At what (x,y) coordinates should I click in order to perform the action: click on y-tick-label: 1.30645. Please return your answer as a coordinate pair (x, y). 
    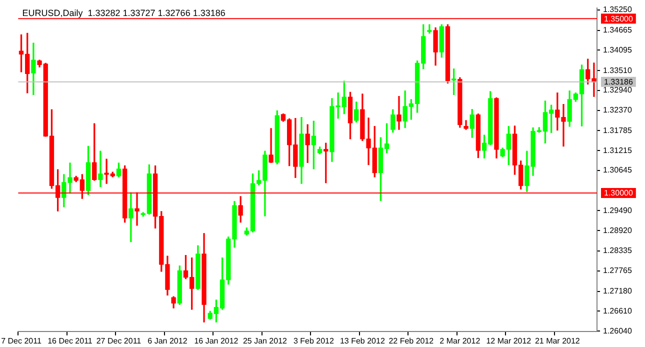
    Looking at the image, I should click on (617, 170).